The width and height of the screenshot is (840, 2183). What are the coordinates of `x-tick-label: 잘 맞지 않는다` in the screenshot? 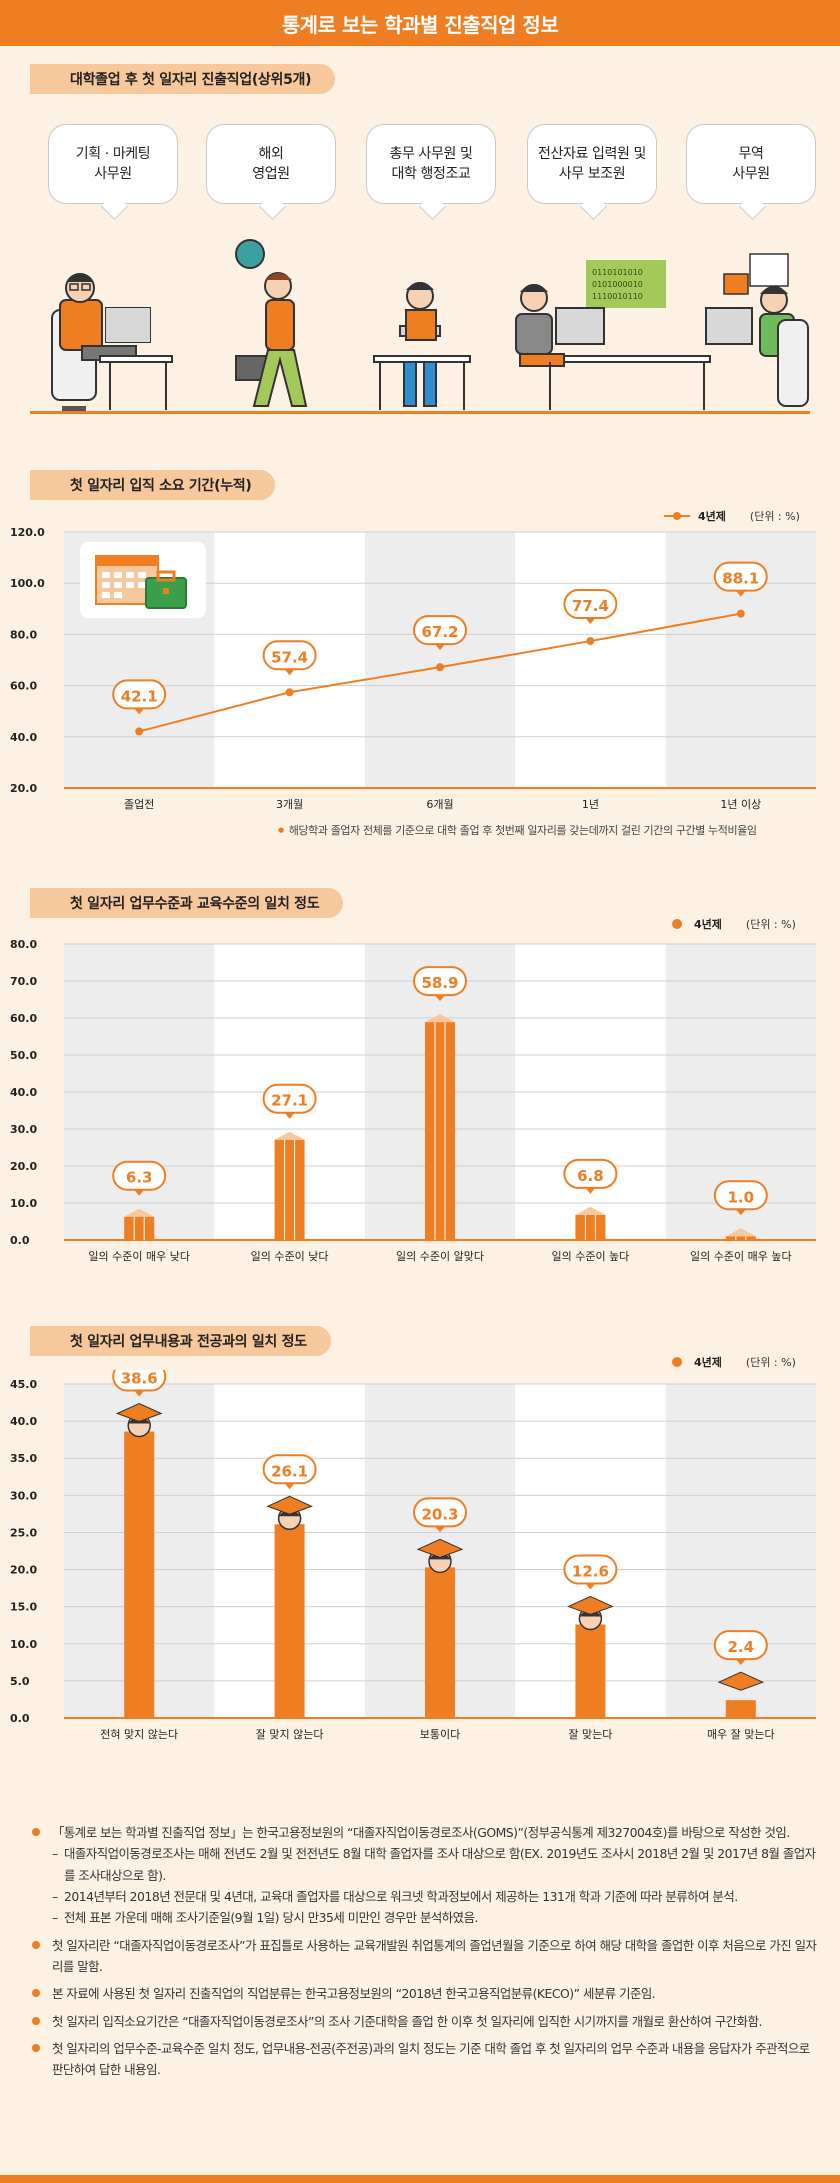 It's located at (290, 1734).